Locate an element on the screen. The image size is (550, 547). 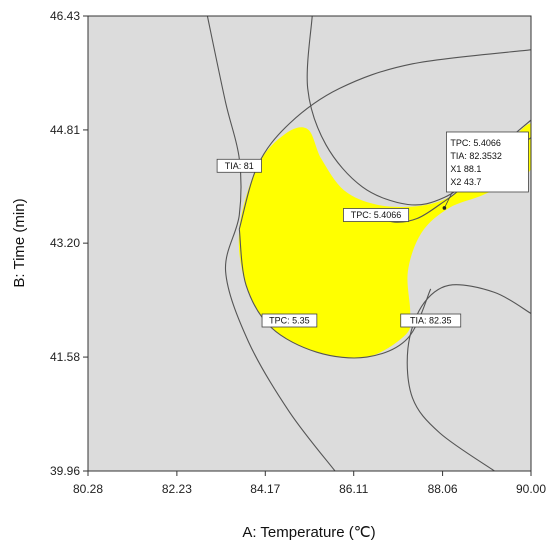
svg-text: TIA: 82.35 is located at coordinates (431, 321).